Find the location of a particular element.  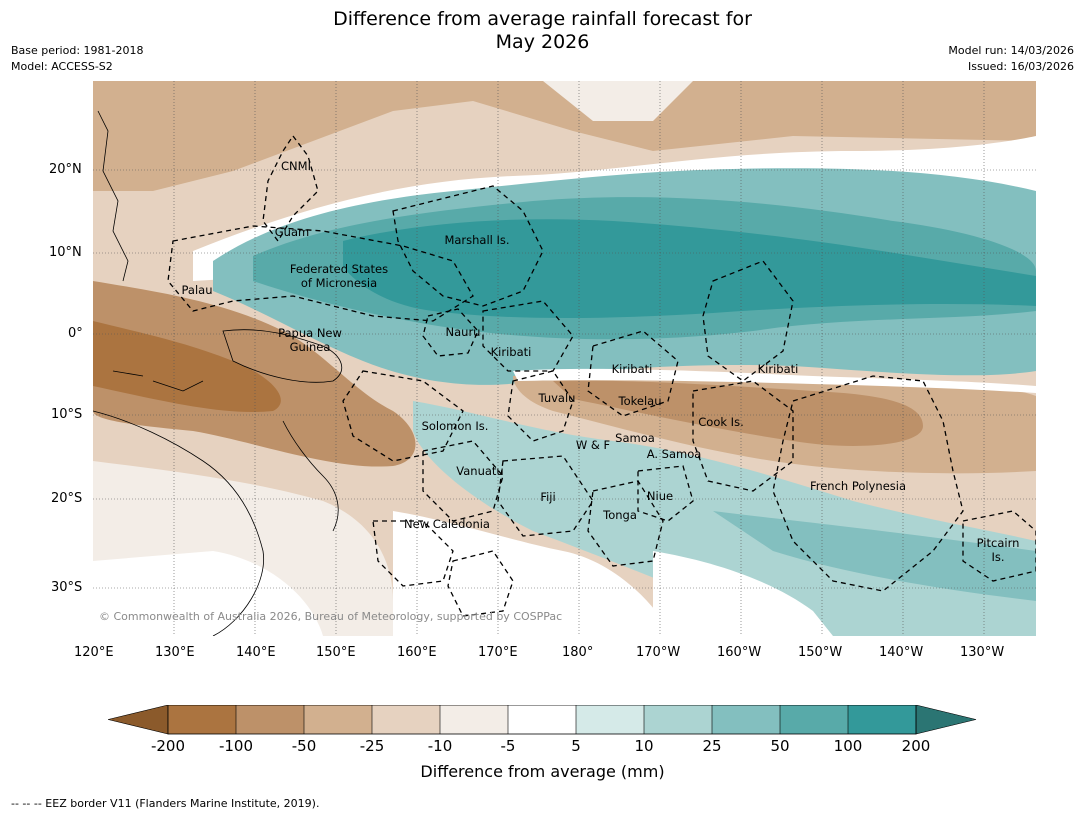

eez-pitcairn is located at coordinates (999, 546).